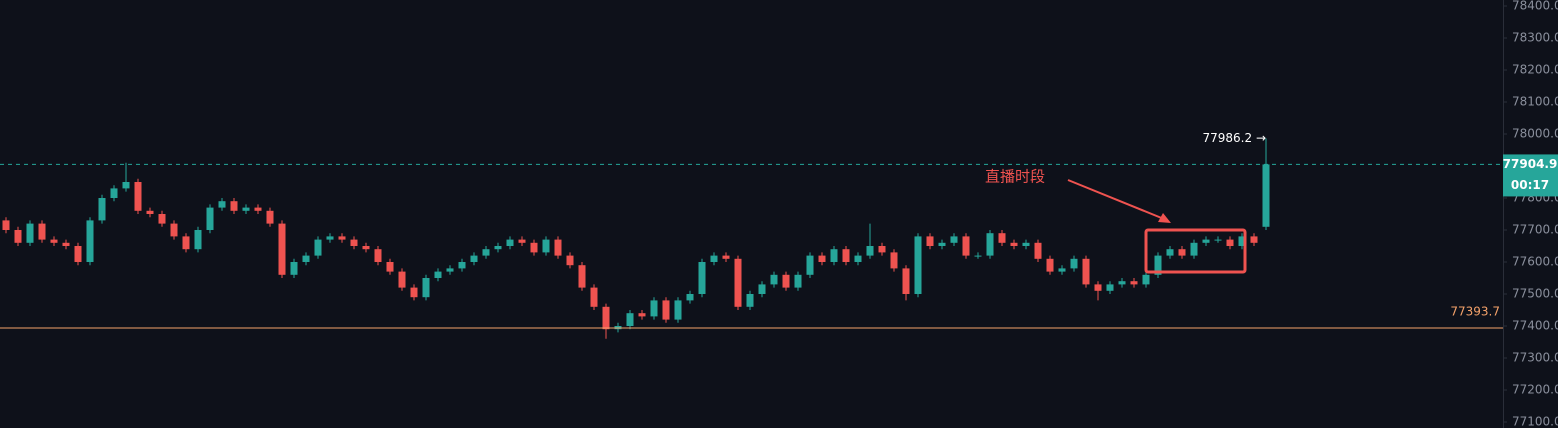 This screenshot has height=428, width=1558. Describe the element at coordinates (1535, 262) in the screenshot. I see `y-tick-label: 77600.0` at that location.